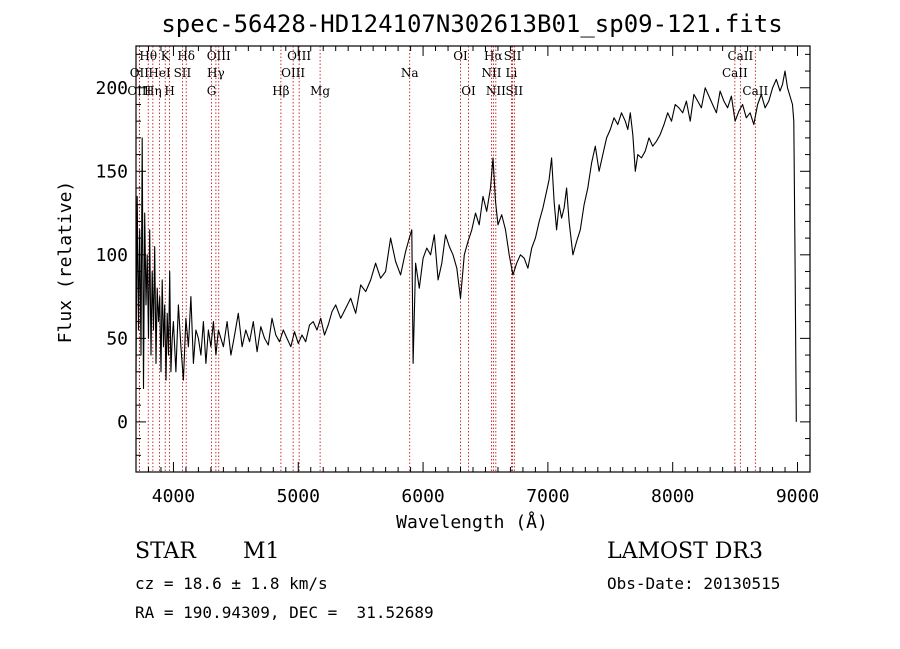  I want to click on line-marker-label-21: NII, so click(491, 73).